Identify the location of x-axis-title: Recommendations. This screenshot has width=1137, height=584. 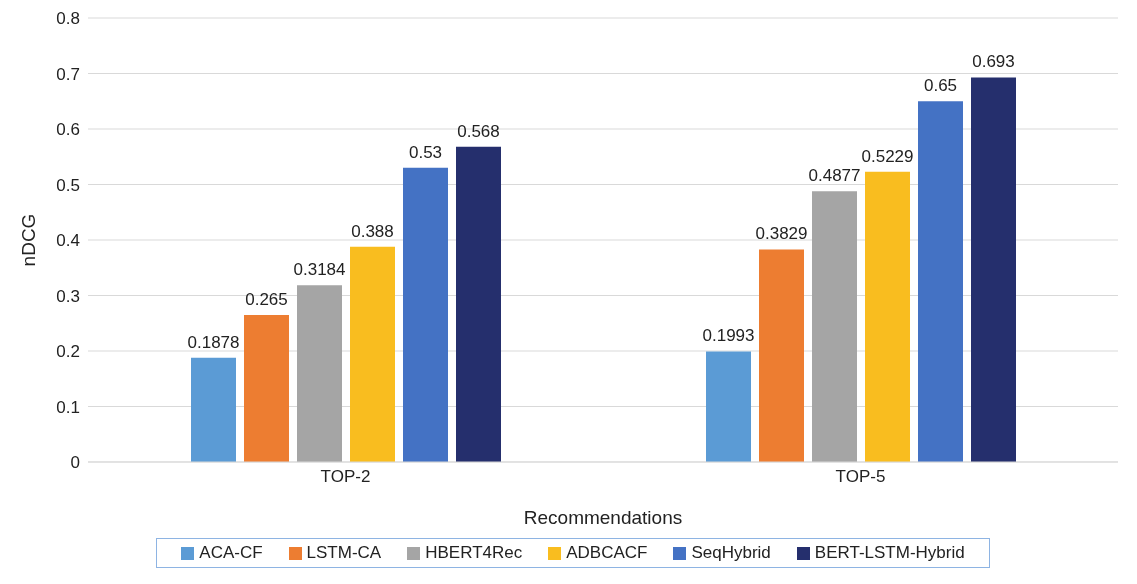
(603, 517).